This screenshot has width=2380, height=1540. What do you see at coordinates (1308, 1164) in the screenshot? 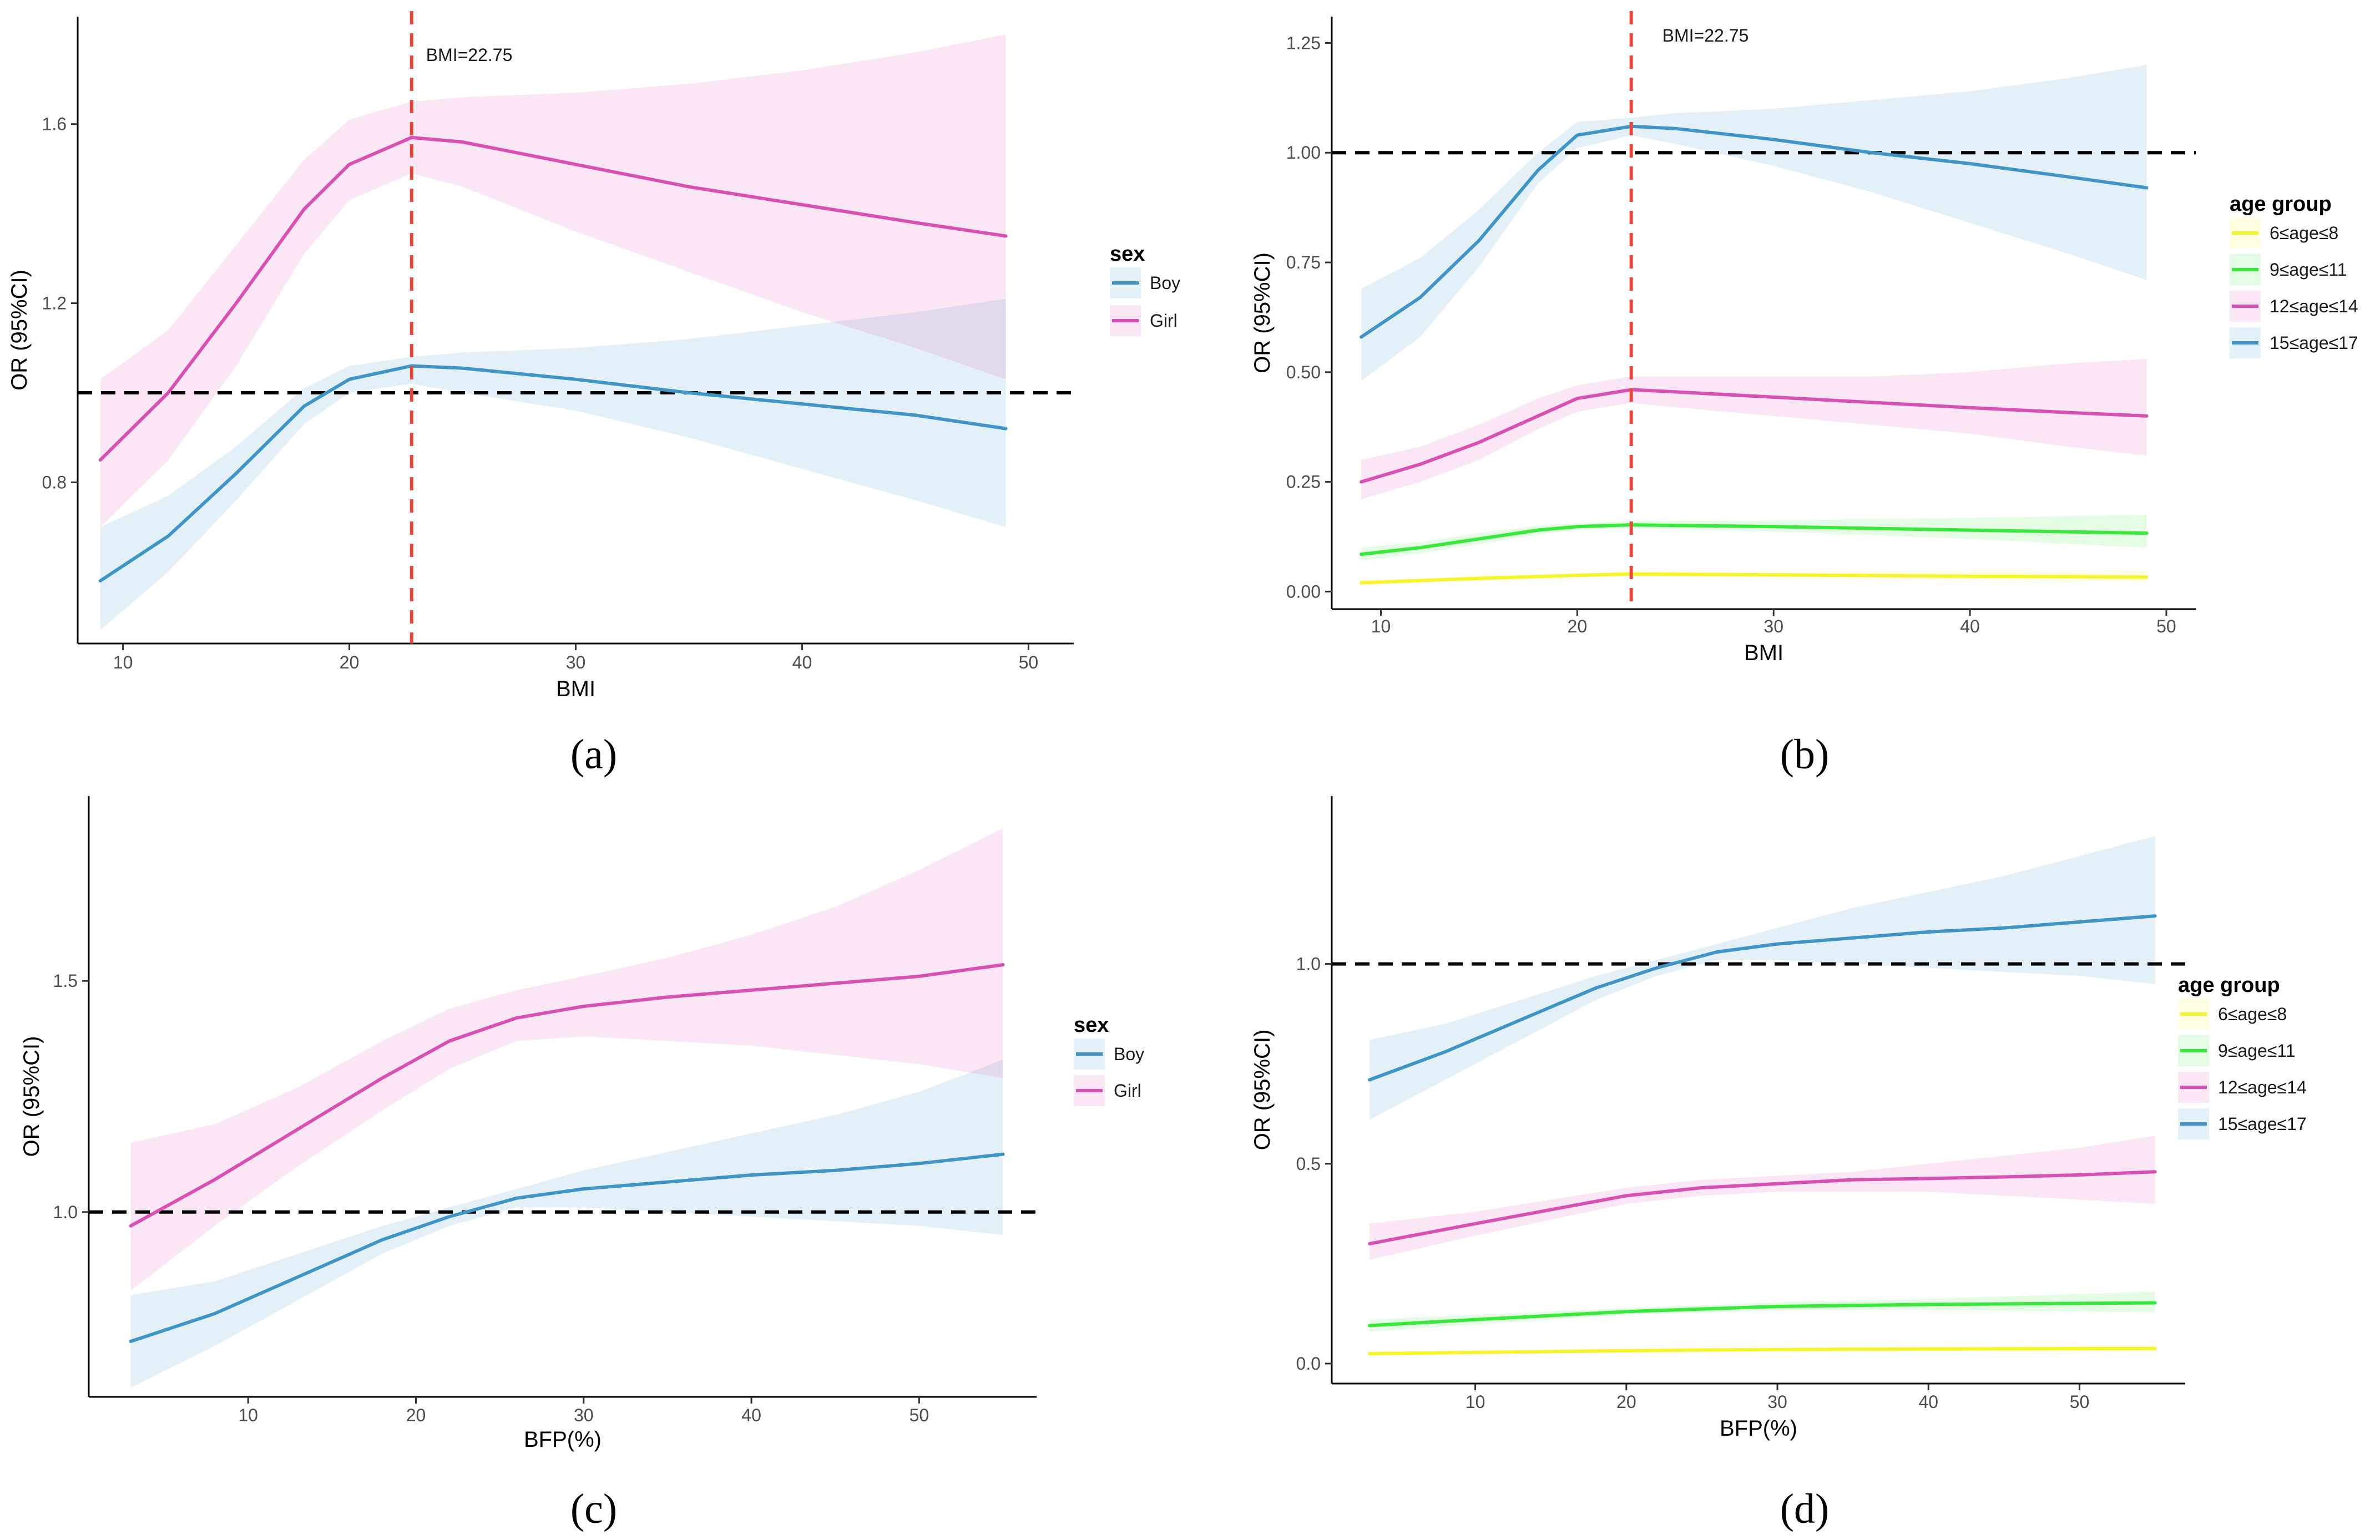
I see `y-tick-label: 0.5` at bounding box center [1308, 1164].